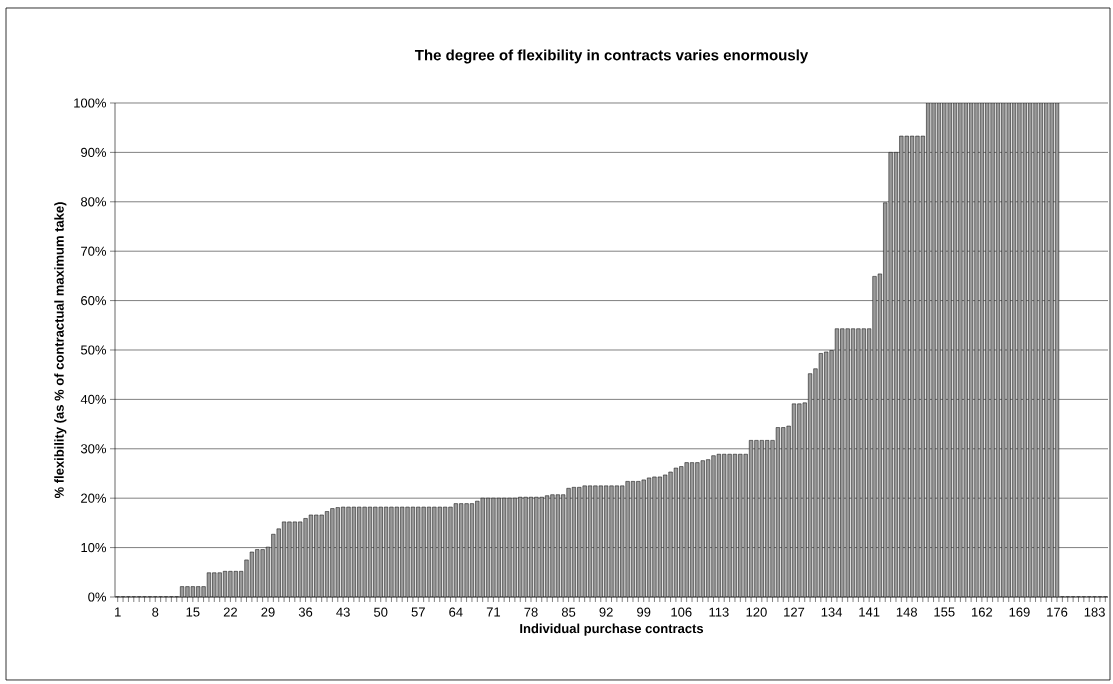  What do you see at coordinates (944, 612) in the screenshot?
I see `x-tick-label: 155` at bounding box center [944, 612].